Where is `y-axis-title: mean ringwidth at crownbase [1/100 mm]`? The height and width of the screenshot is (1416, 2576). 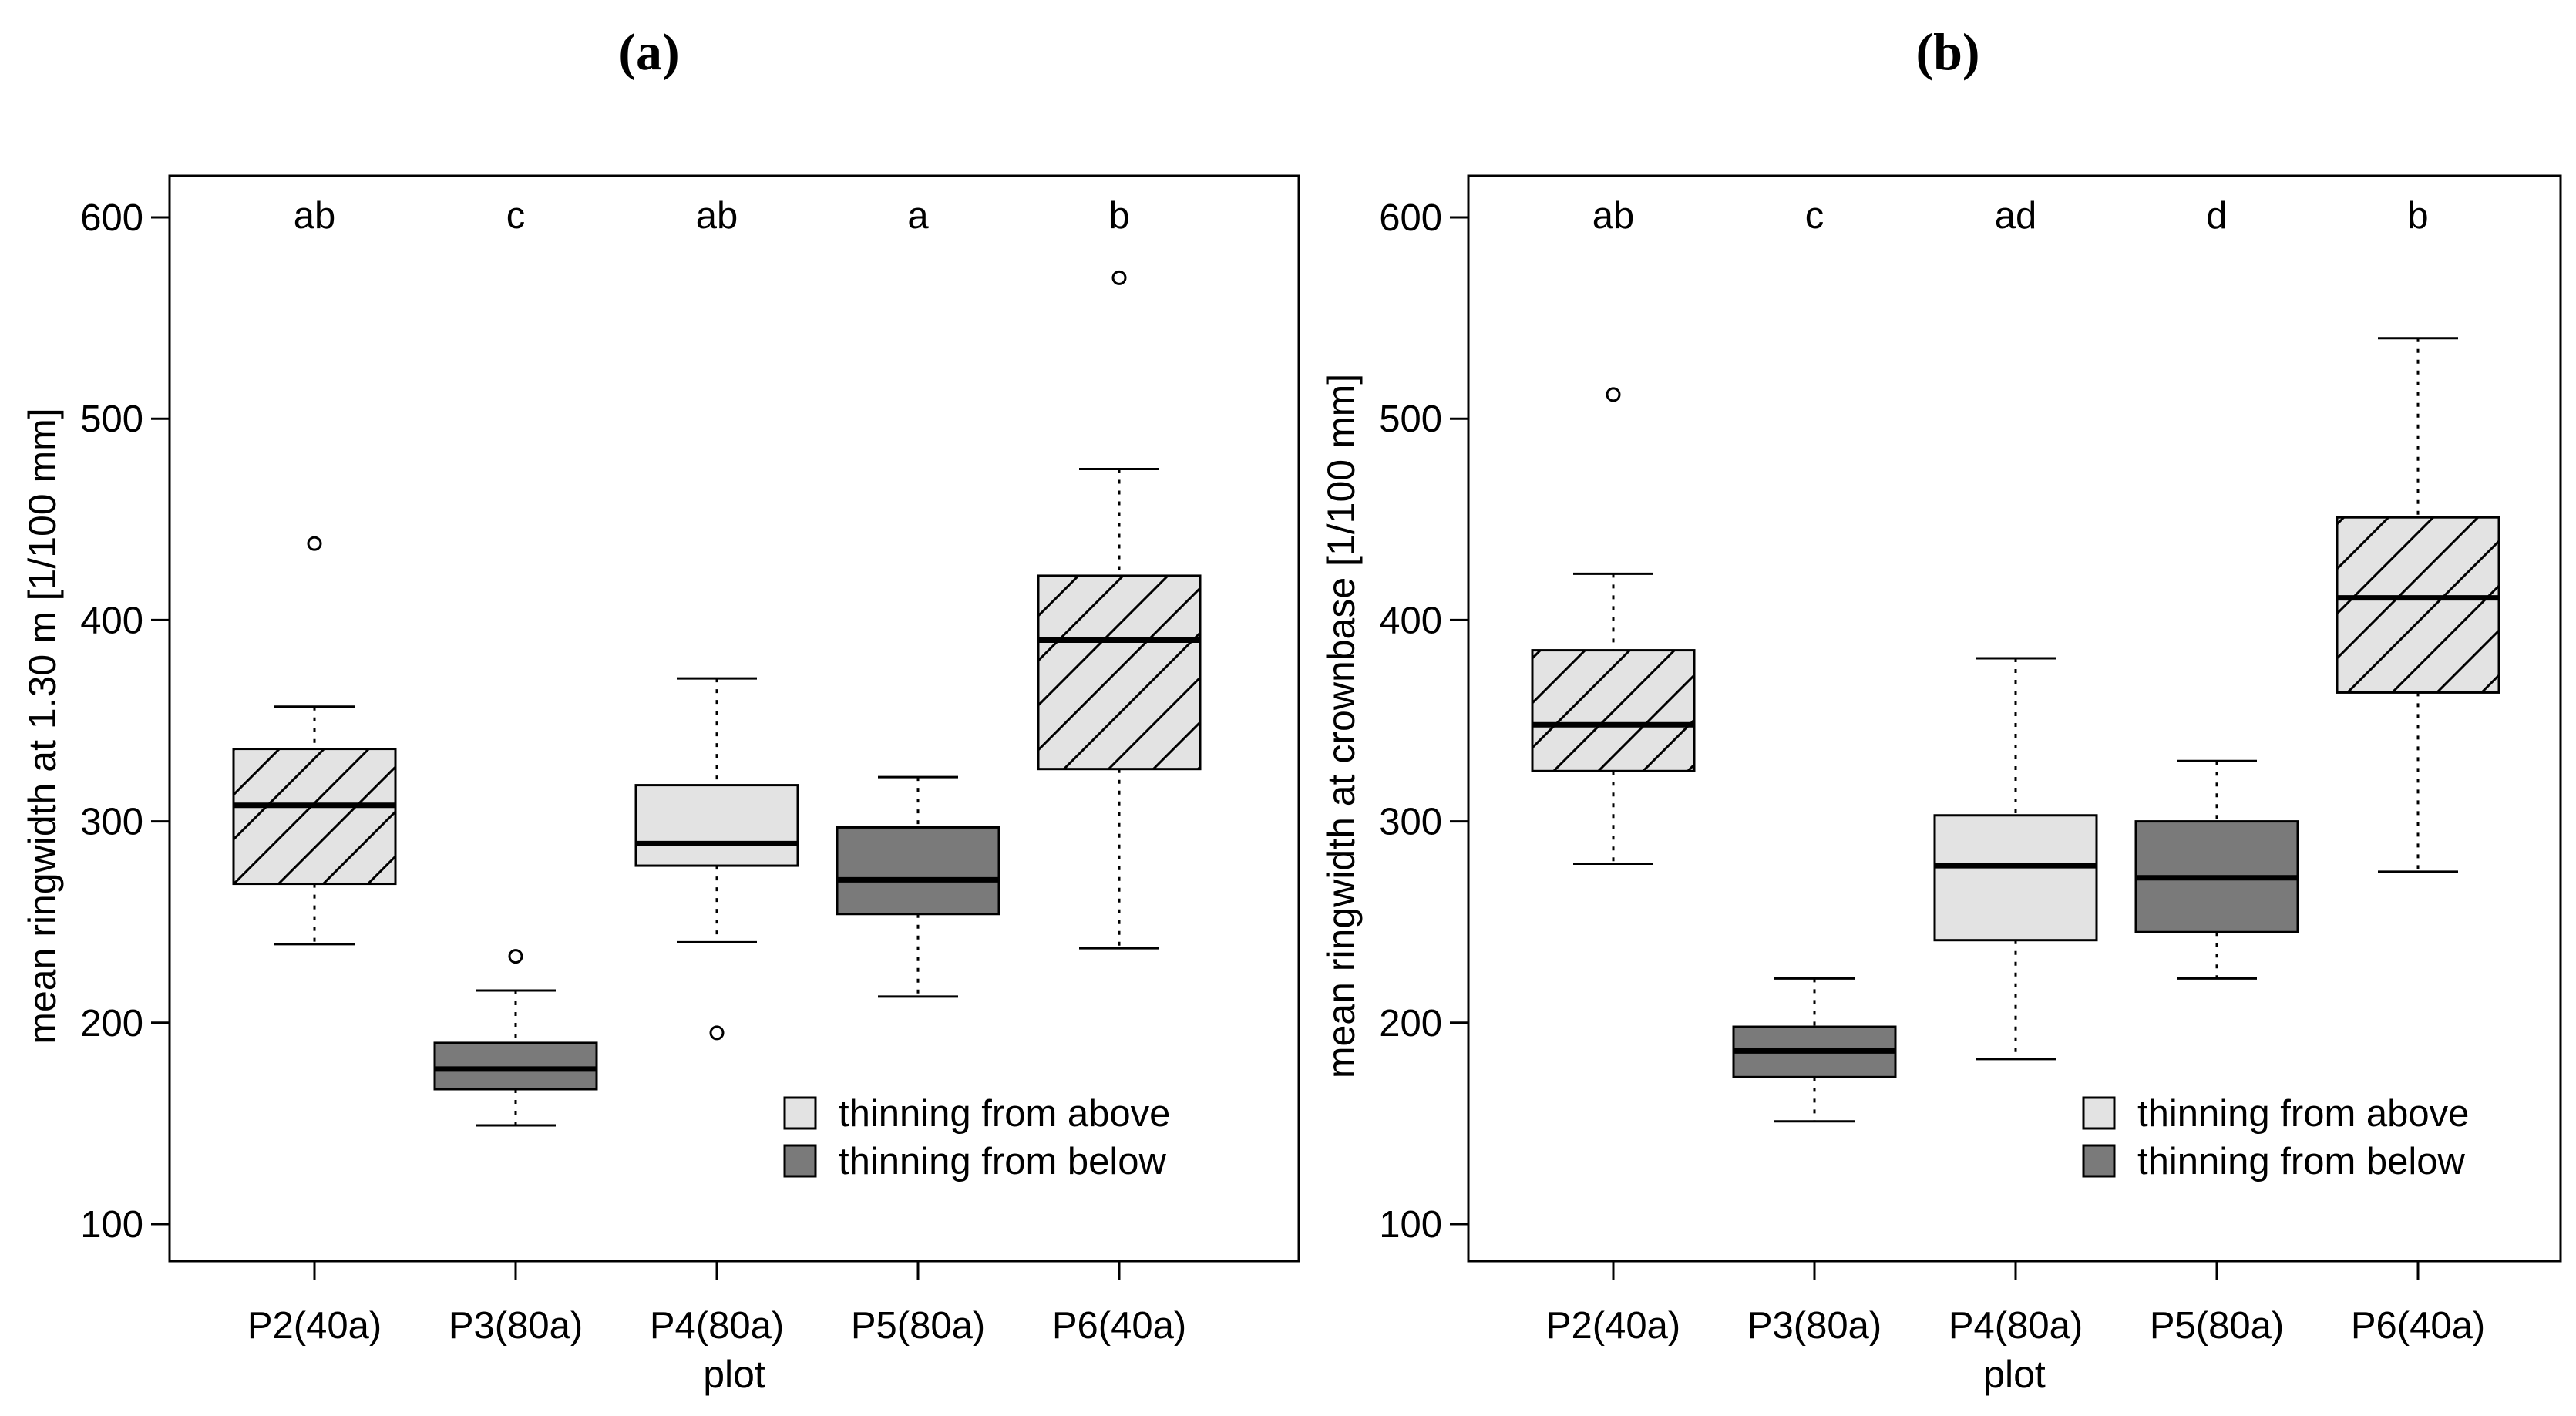
y-axis-title: mean ringwidth at crownbase [1/100 mm] is located at coordinates (1341, 726).